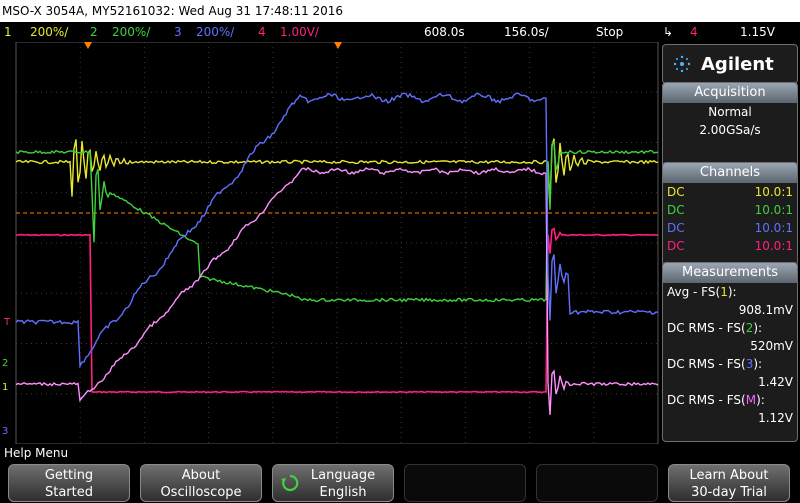  I want to click on measurement-value: 1.42V, so click(775, 382).